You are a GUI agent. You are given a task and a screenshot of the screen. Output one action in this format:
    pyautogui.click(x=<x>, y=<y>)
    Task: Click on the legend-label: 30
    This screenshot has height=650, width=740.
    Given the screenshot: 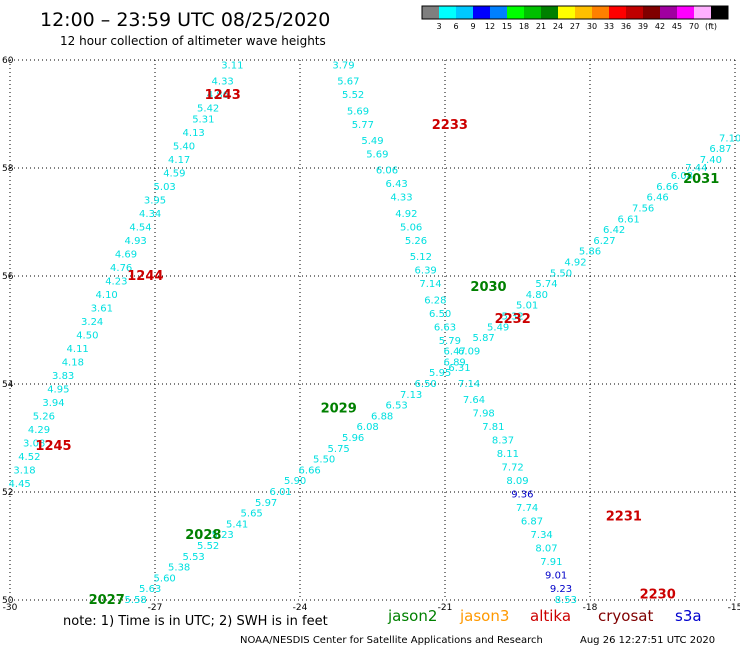 What is the action you would take?
    pyautogui.click(x=592, y=26)
    